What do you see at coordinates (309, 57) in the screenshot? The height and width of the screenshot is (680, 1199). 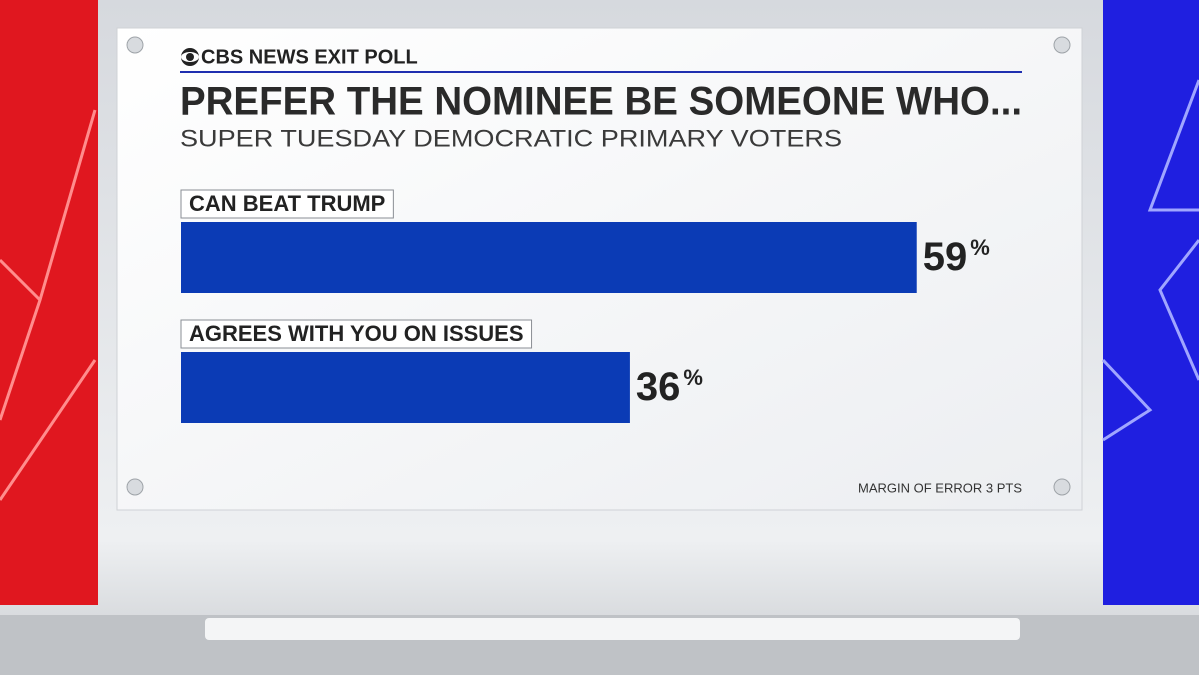 I see `source: CBS NEWS EXIT POLL` at bounding box center [309, 57].